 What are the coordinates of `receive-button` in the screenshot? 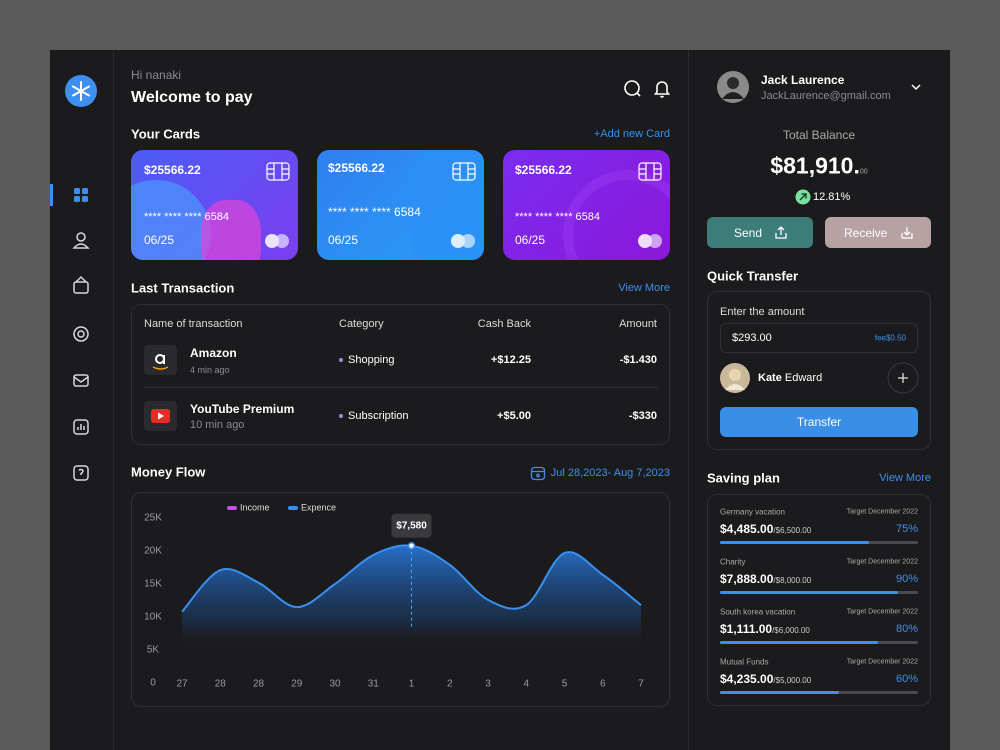 It's located at (878, 232).